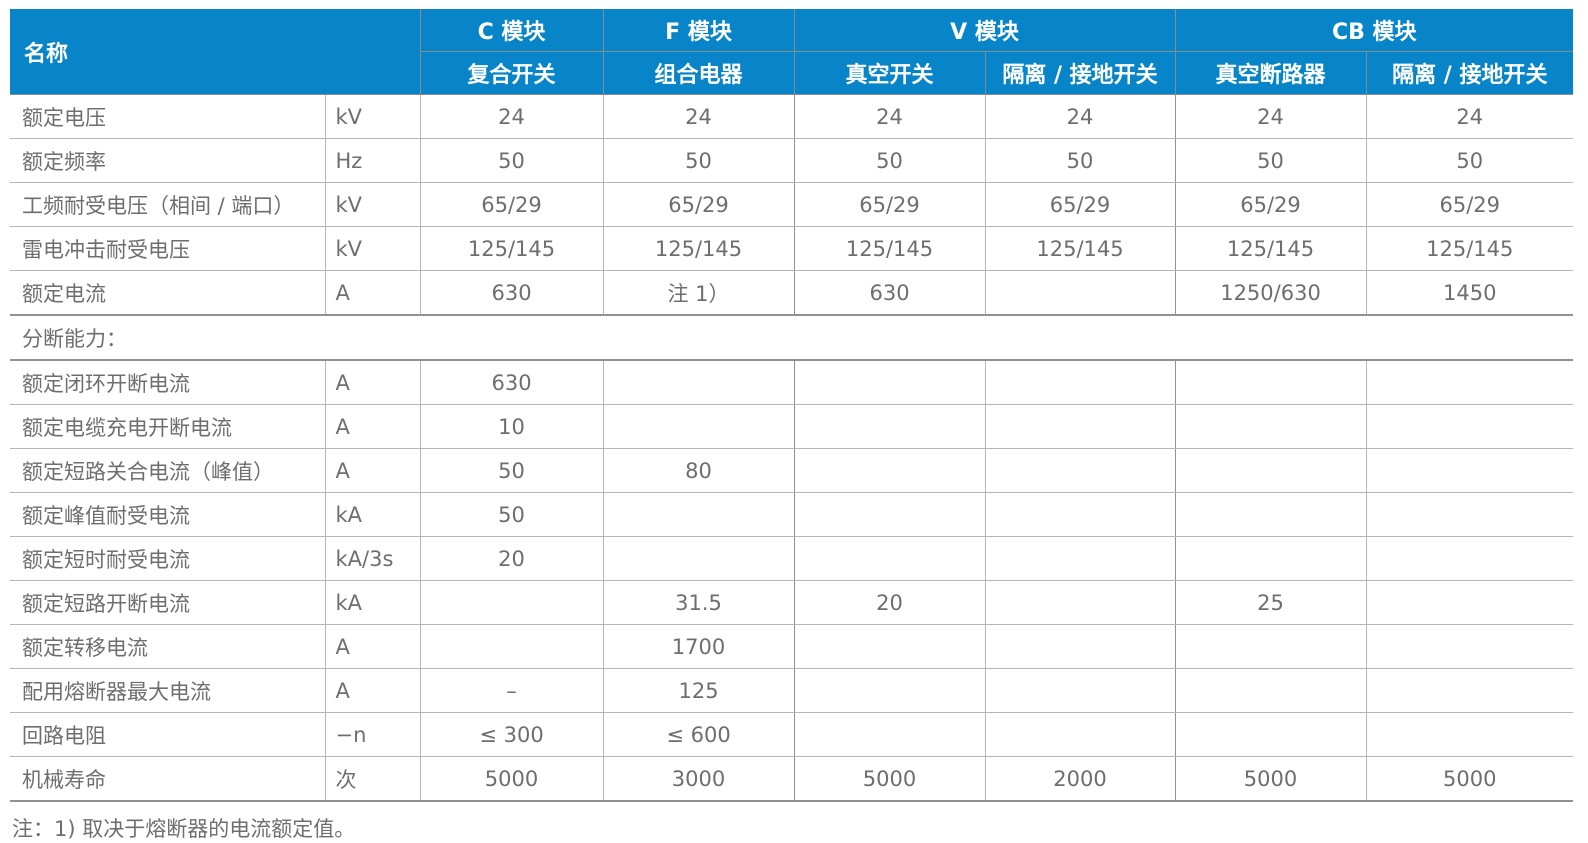  What do you see at coordinates (699, 690) in the screenshot?
I see `value-cell: 125` at bounding box center [699, 690].